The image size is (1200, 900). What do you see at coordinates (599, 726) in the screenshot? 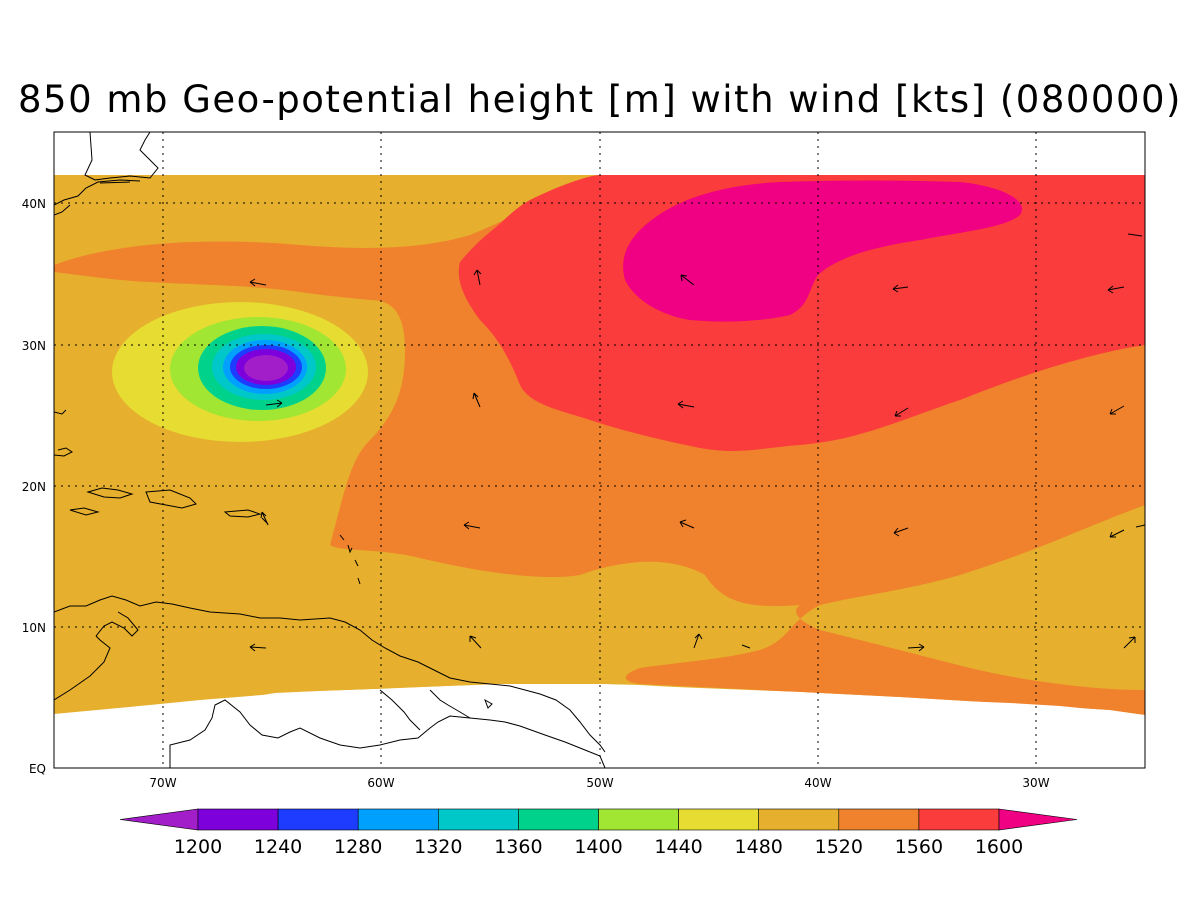
I see `no-data-south` at bounding box center [599, 726].